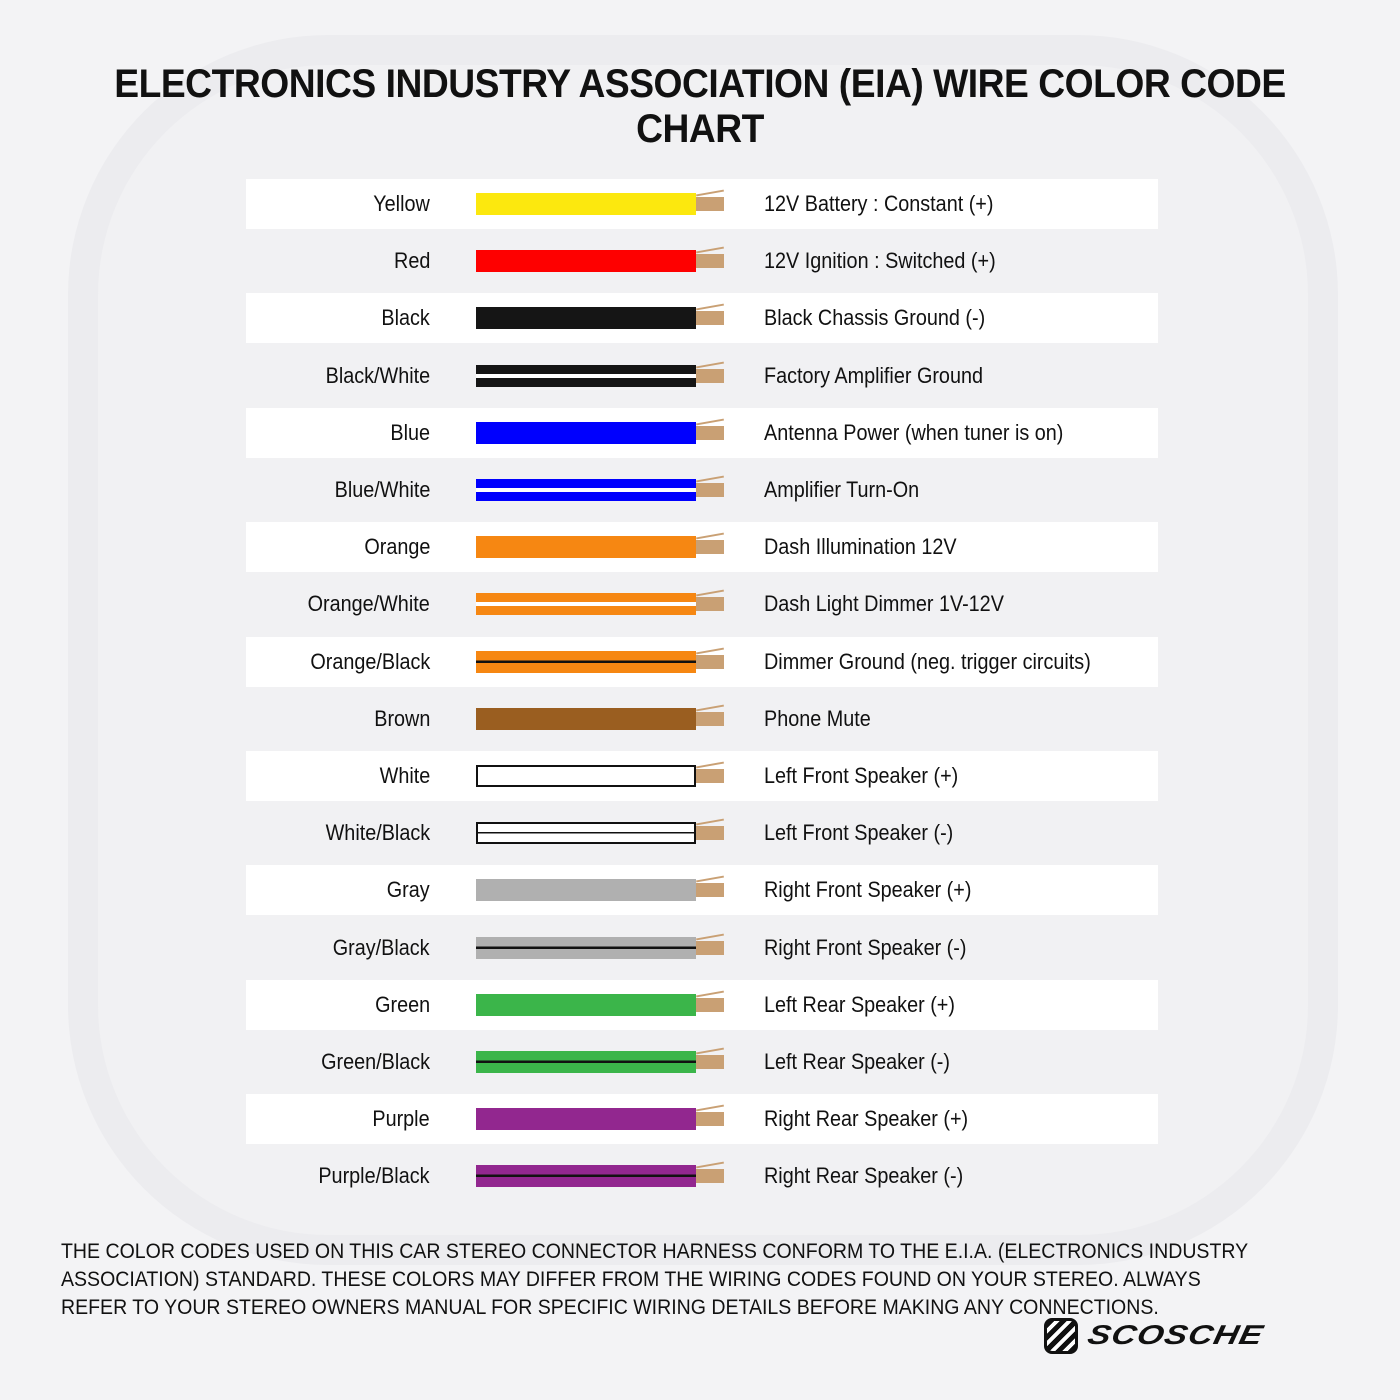  What do you see at coordinates (405, 318) in the screenshot?
I see `wire-color-name: Black` at bounding box center [405, 318].